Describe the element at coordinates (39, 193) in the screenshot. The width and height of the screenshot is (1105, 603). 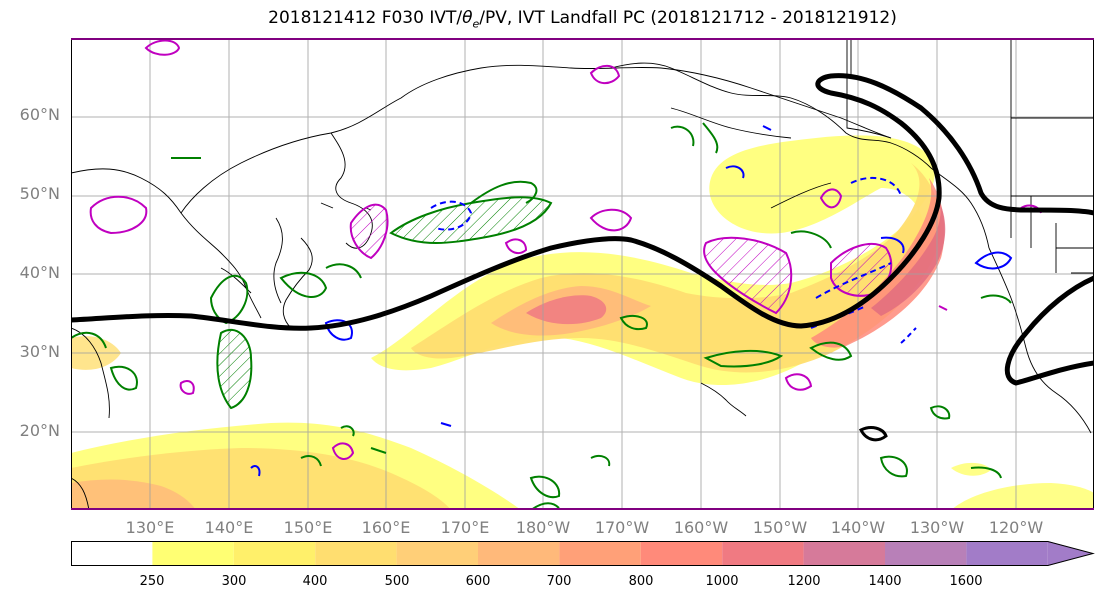
I see `lat-label-50: 50°N` at that location.